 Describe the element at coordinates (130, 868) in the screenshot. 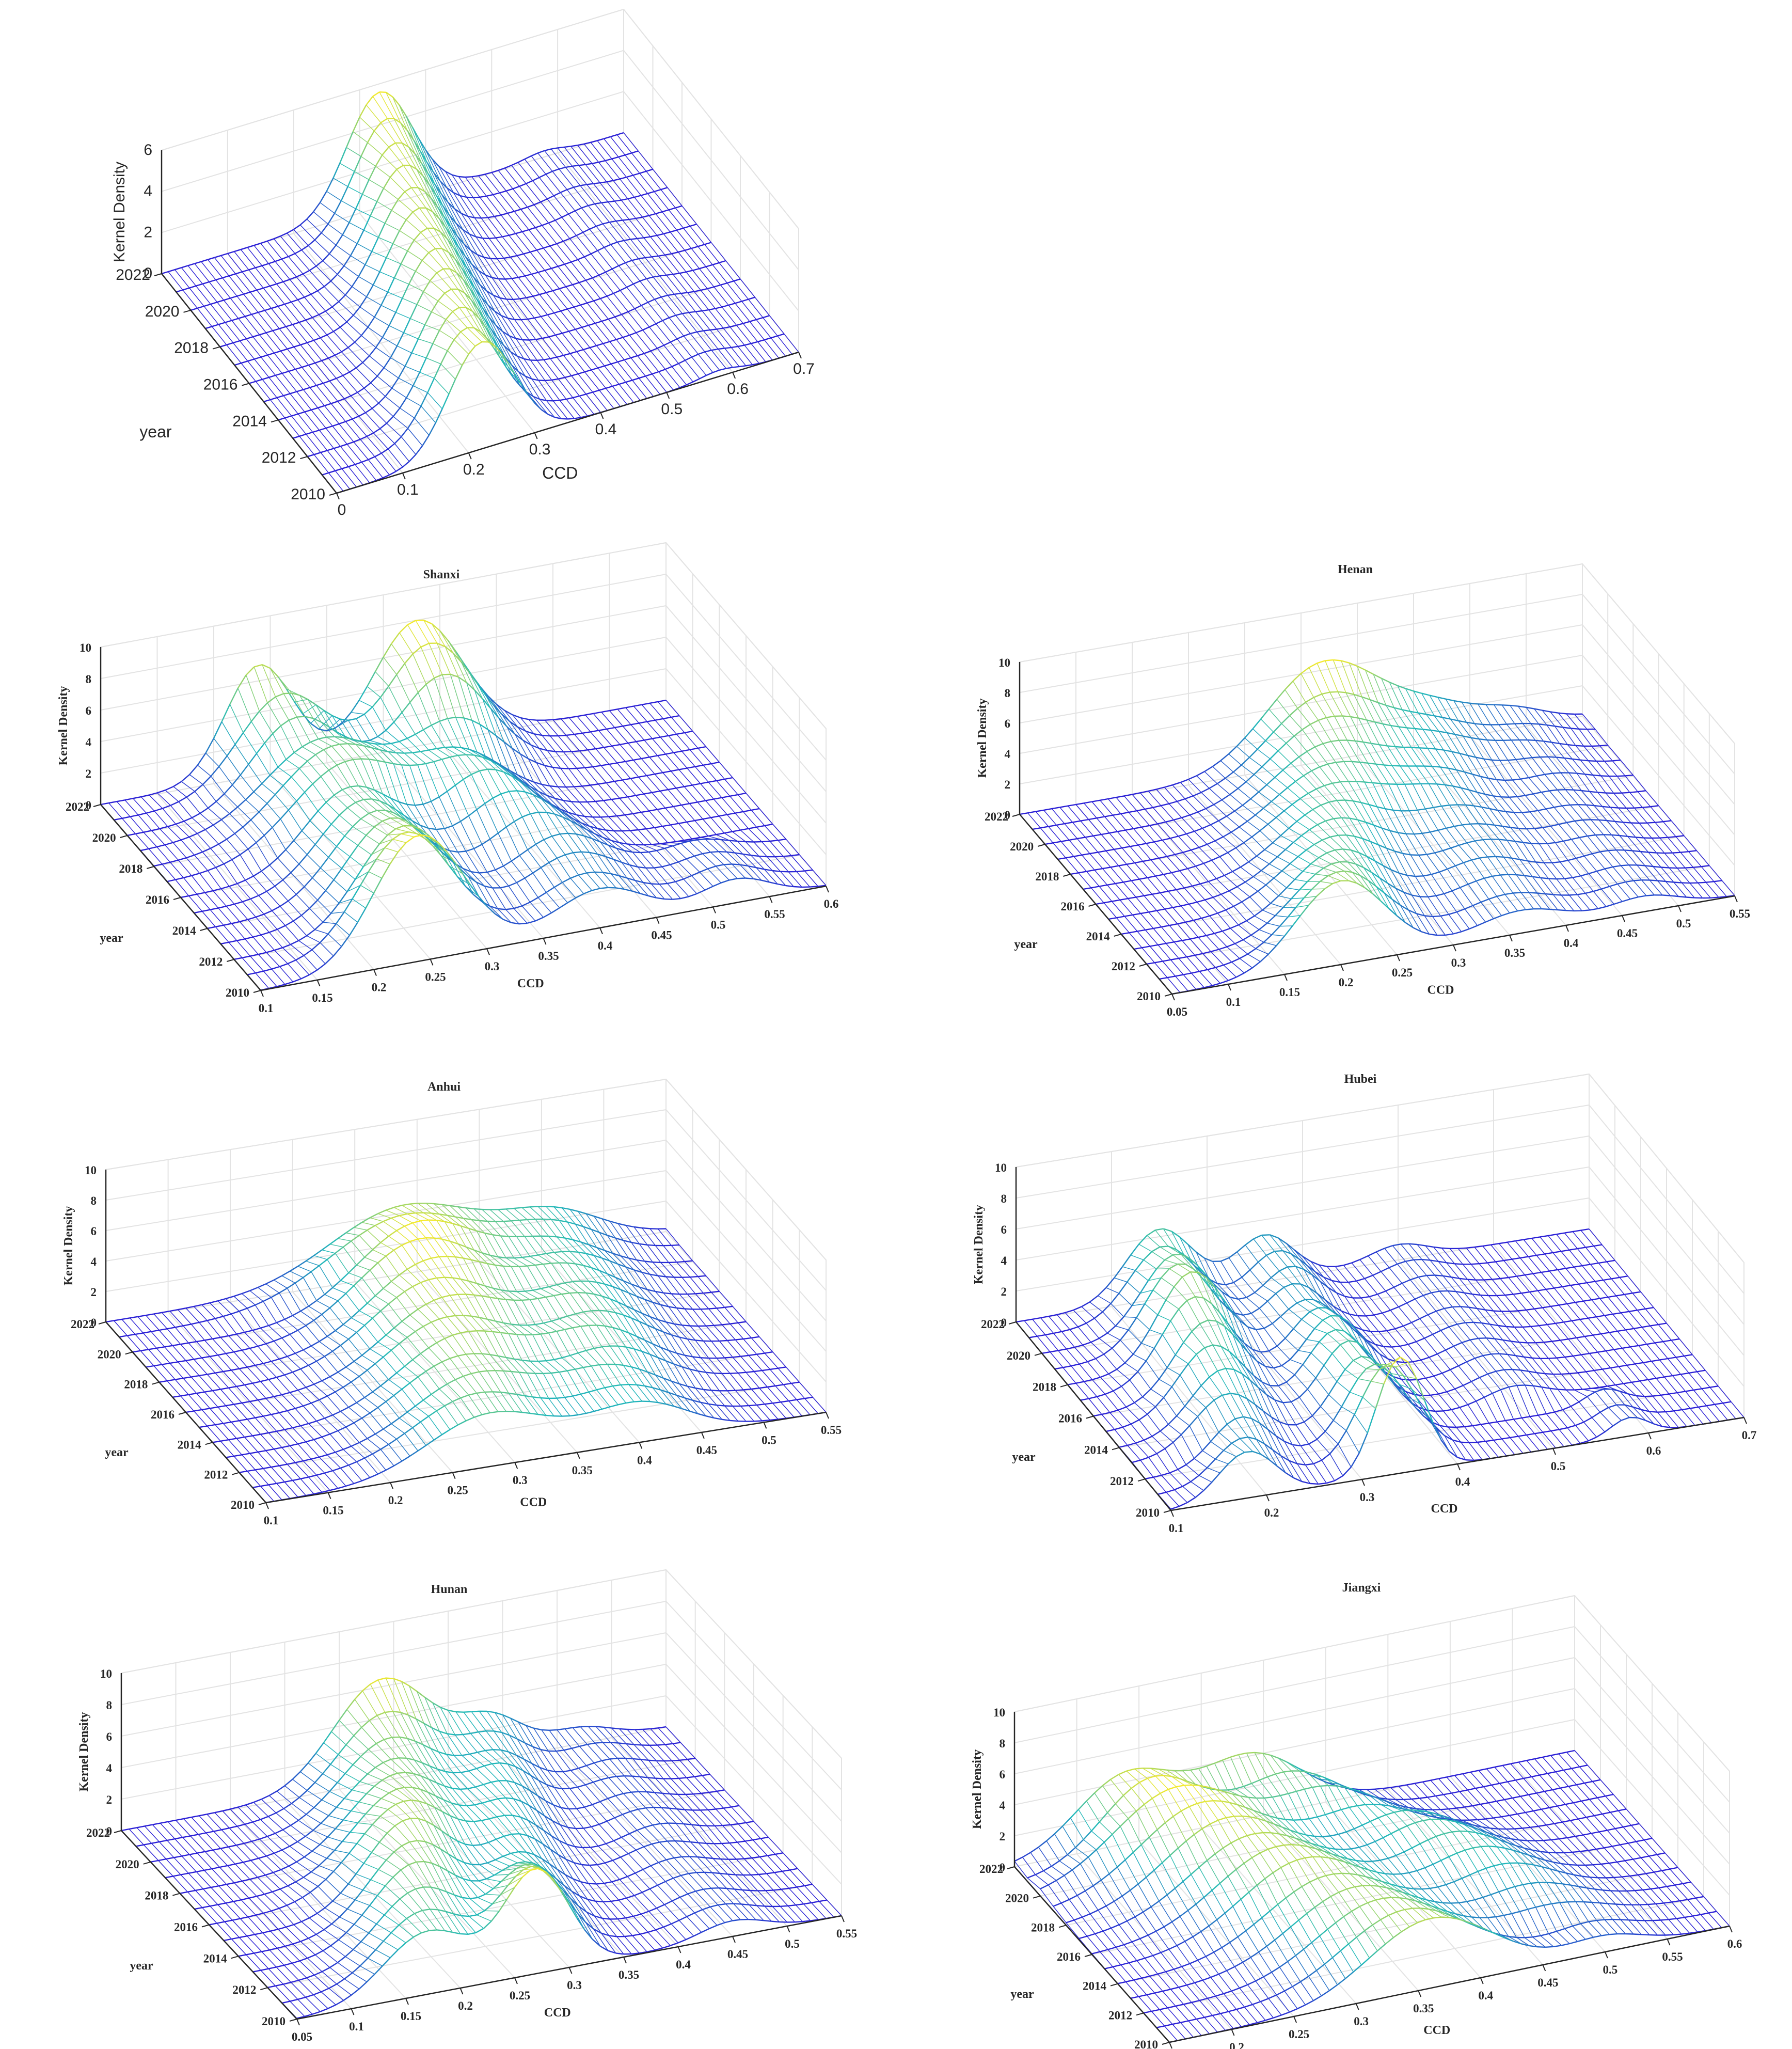

I see `y-tick-label: 2018` at that location.